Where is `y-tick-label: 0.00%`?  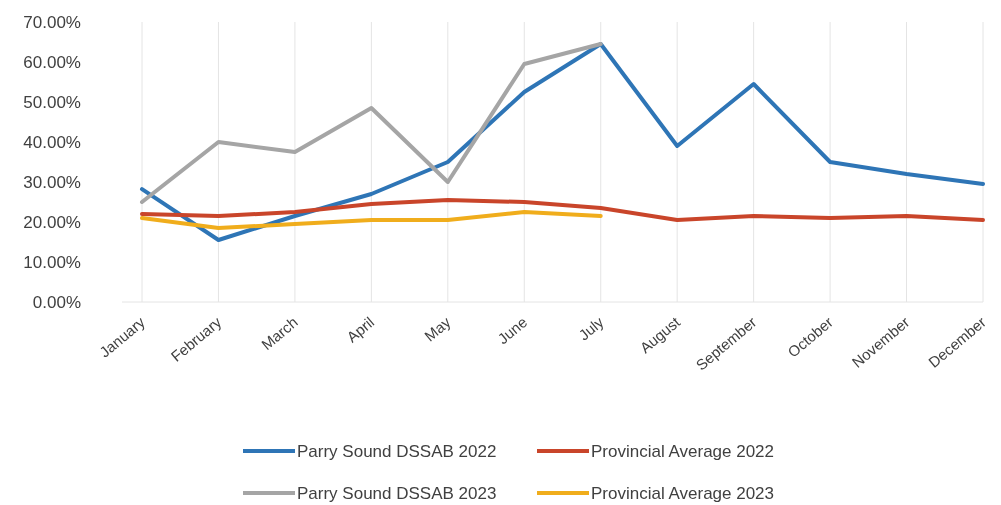
y-tick-label: 0.00% is located at coordinates (56, 302).